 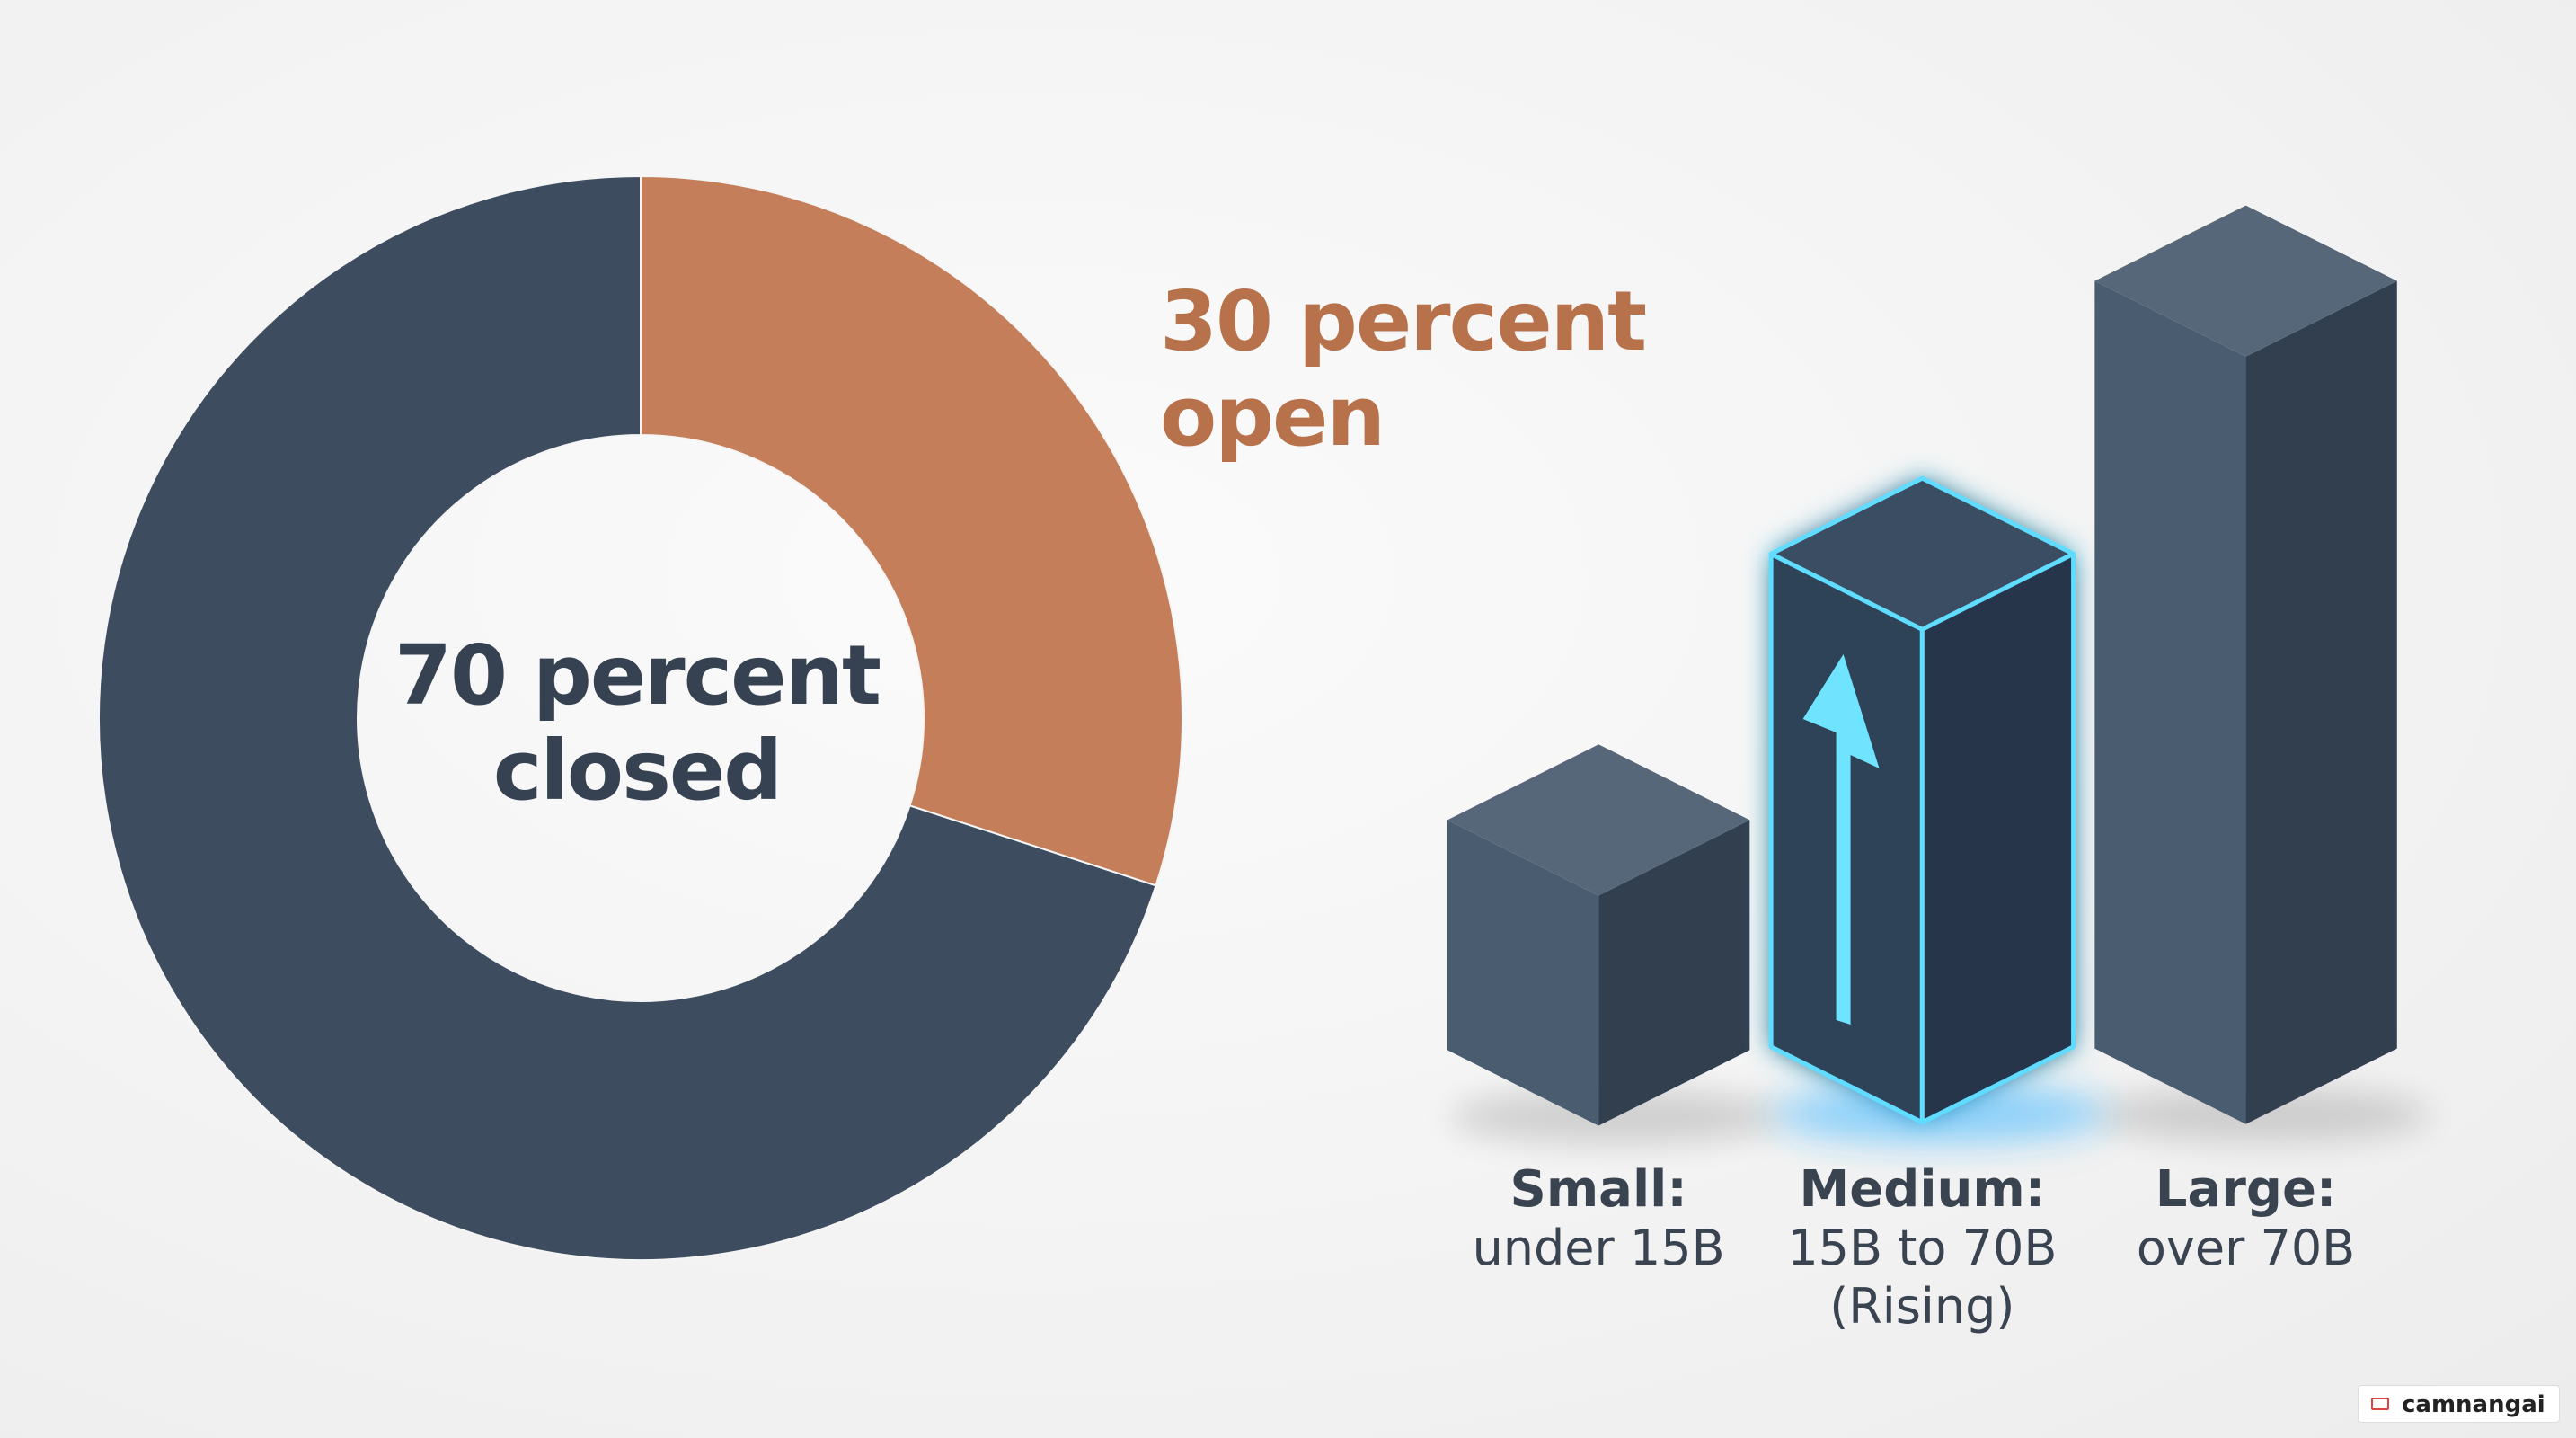 I want to click on arrow-icon, so click(x=1841, y=839).